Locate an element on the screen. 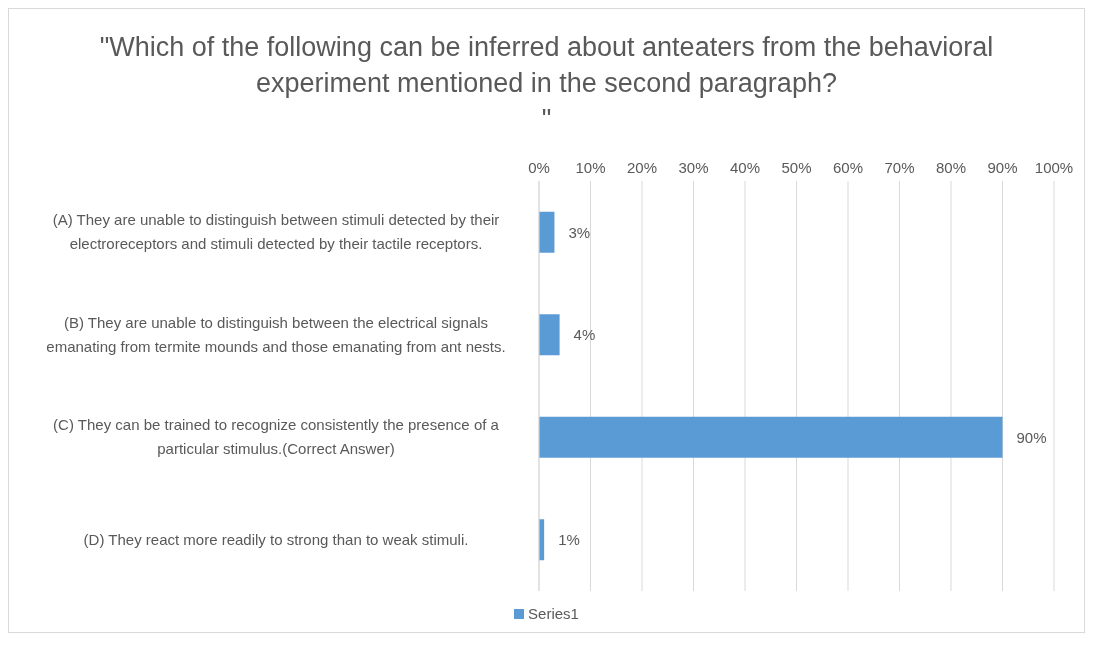  x-tick-label: 100% is located at coordinates (1054, 167).